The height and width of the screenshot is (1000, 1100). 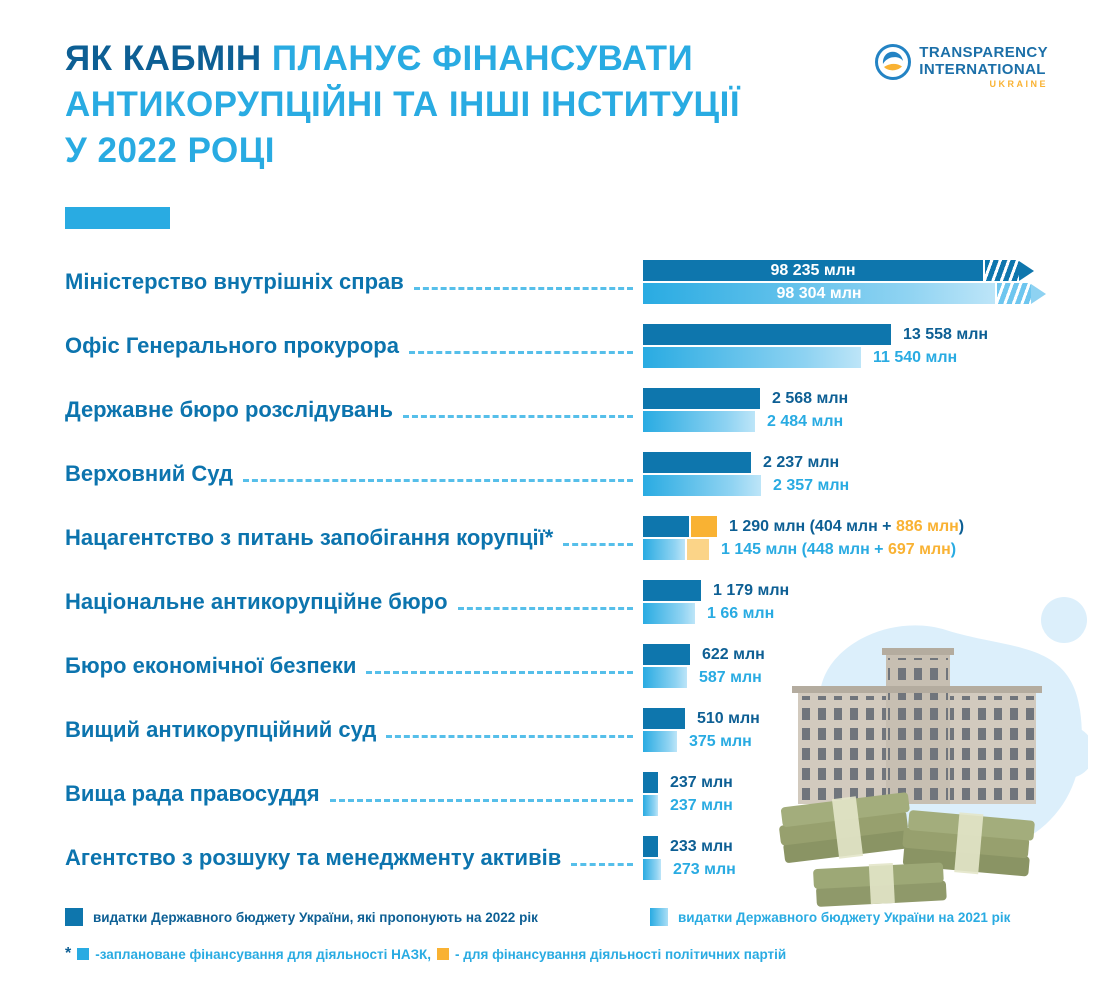 I want to click on row-bars: 98 235 млн 98 304 млн, so click(x=844, y=282).